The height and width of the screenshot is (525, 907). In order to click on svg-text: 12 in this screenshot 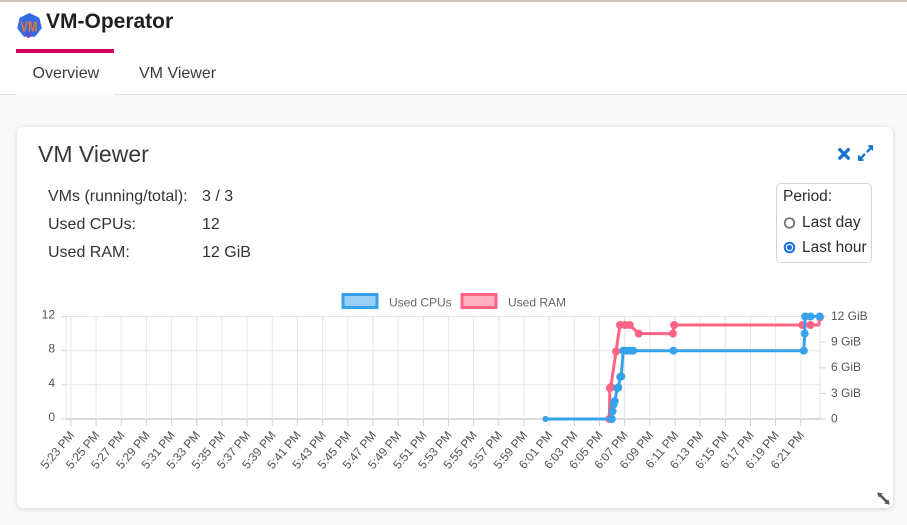, I will do `click(49, 315)`.